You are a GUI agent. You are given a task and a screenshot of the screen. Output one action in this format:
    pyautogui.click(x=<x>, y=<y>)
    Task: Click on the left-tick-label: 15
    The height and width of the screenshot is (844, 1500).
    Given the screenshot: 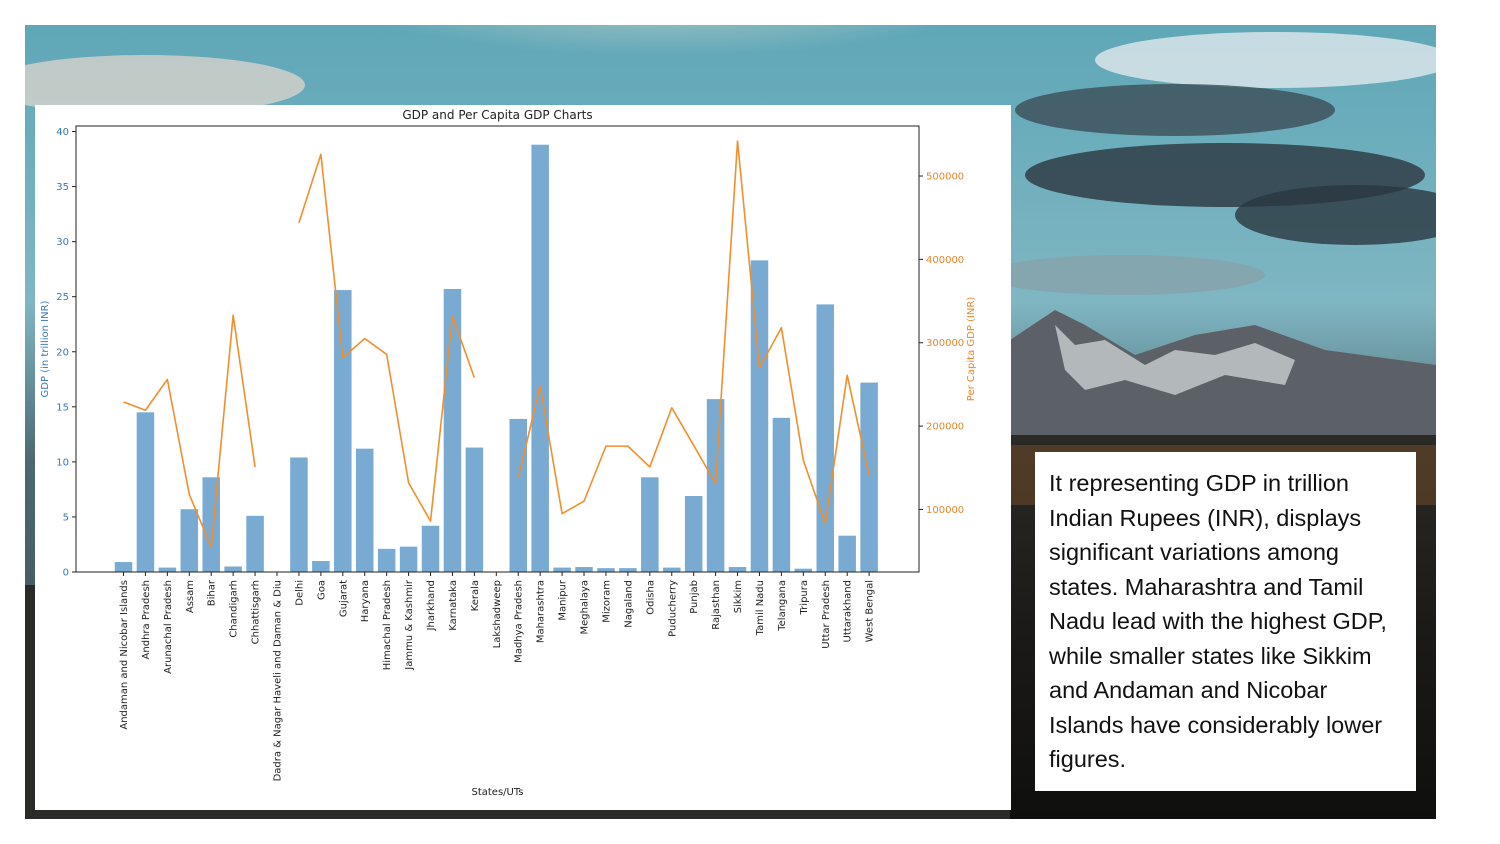 What is the action you would take?
    pyautogui.click(x=62, y=407)
    